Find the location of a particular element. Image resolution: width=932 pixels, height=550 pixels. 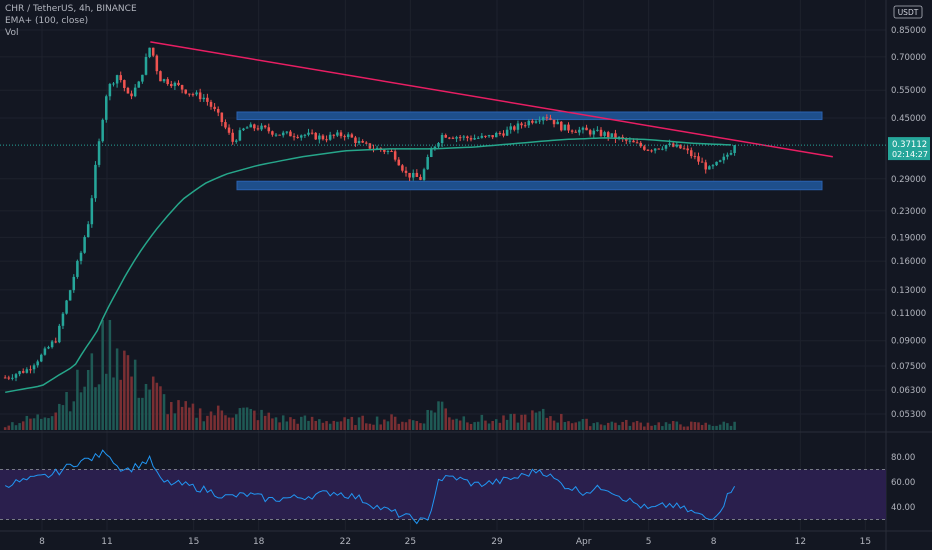

time-tick-11: 15 is located at coordinates (865, 542).